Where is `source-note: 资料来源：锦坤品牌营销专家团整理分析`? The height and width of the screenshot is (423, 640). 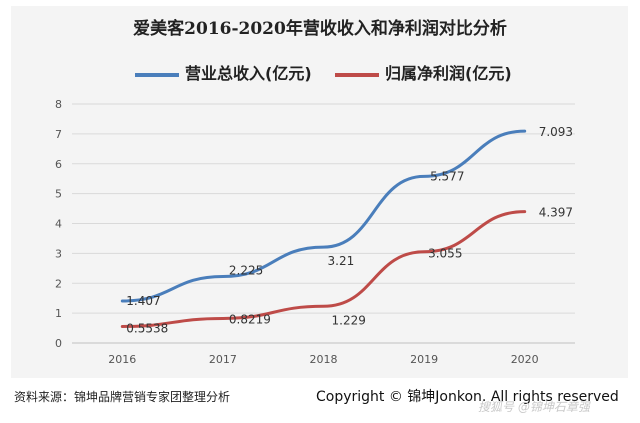 source-note: 资料来源：锦坤品牌营销专家团整理分析 is located at coordinates (122, 397).